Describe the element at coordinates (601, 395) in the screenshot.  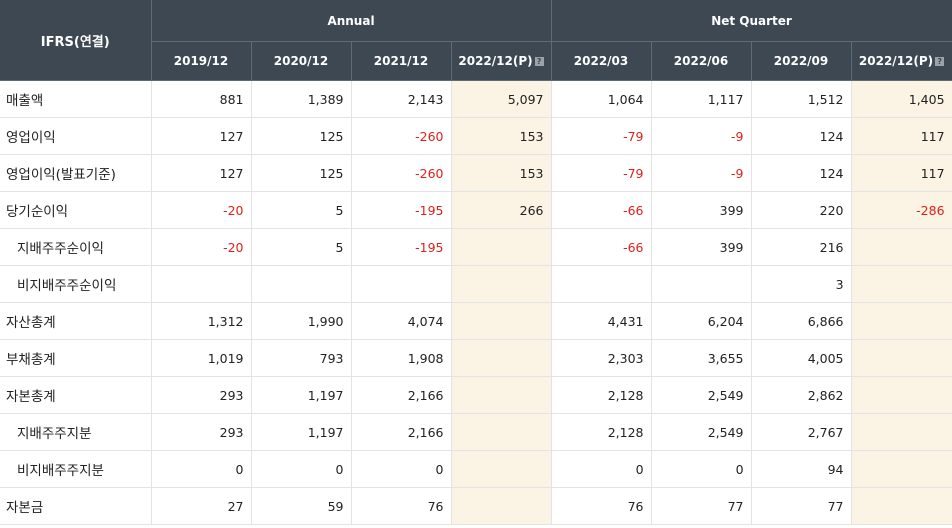
I see `table-cell: 2,128` at that location.